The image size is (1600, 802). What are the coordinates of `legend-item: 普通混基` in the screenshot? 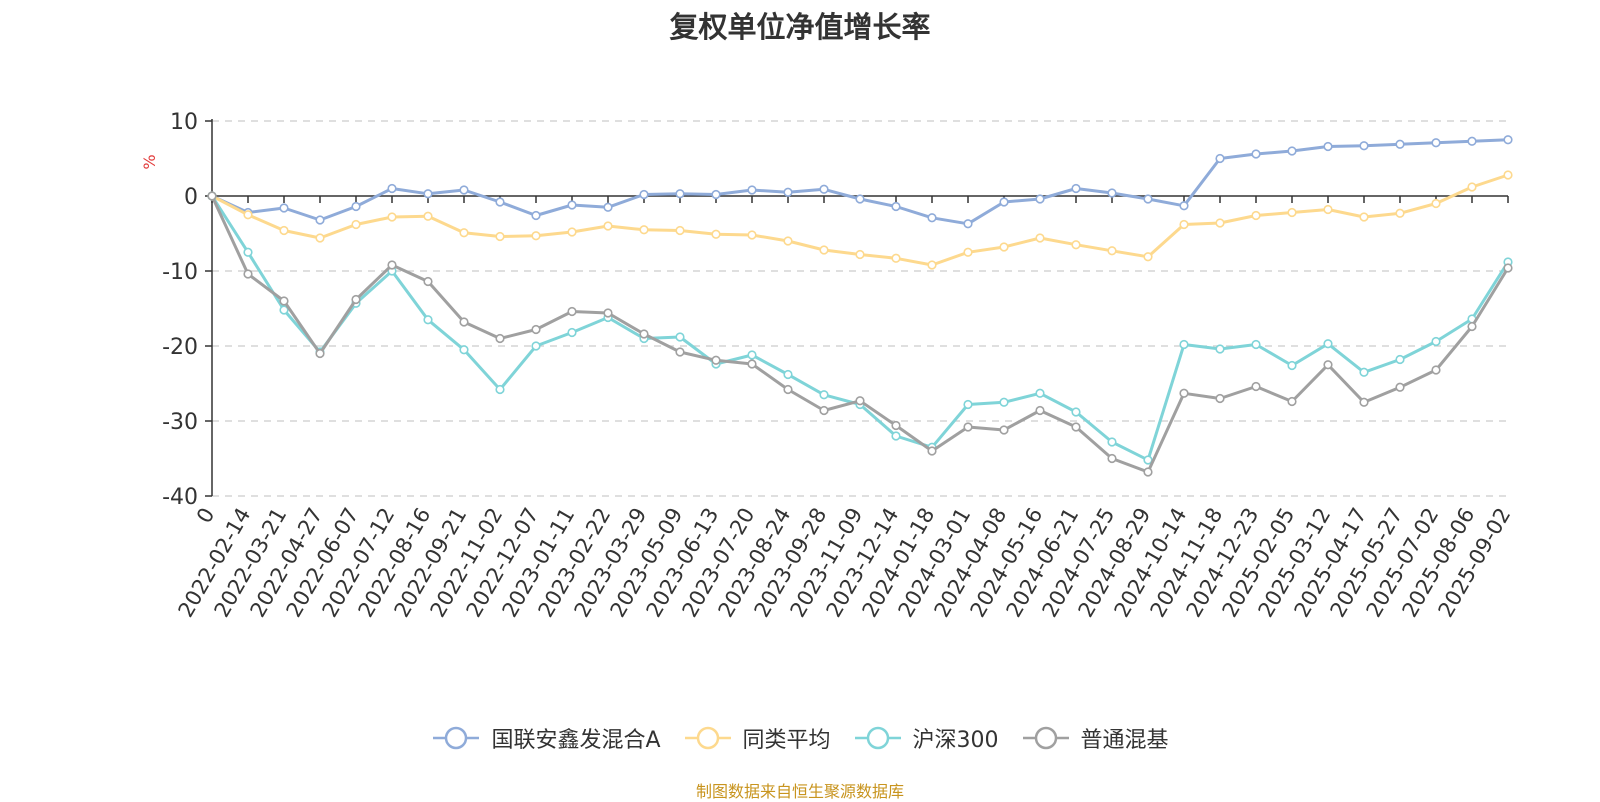 It's located at (1095, 738).